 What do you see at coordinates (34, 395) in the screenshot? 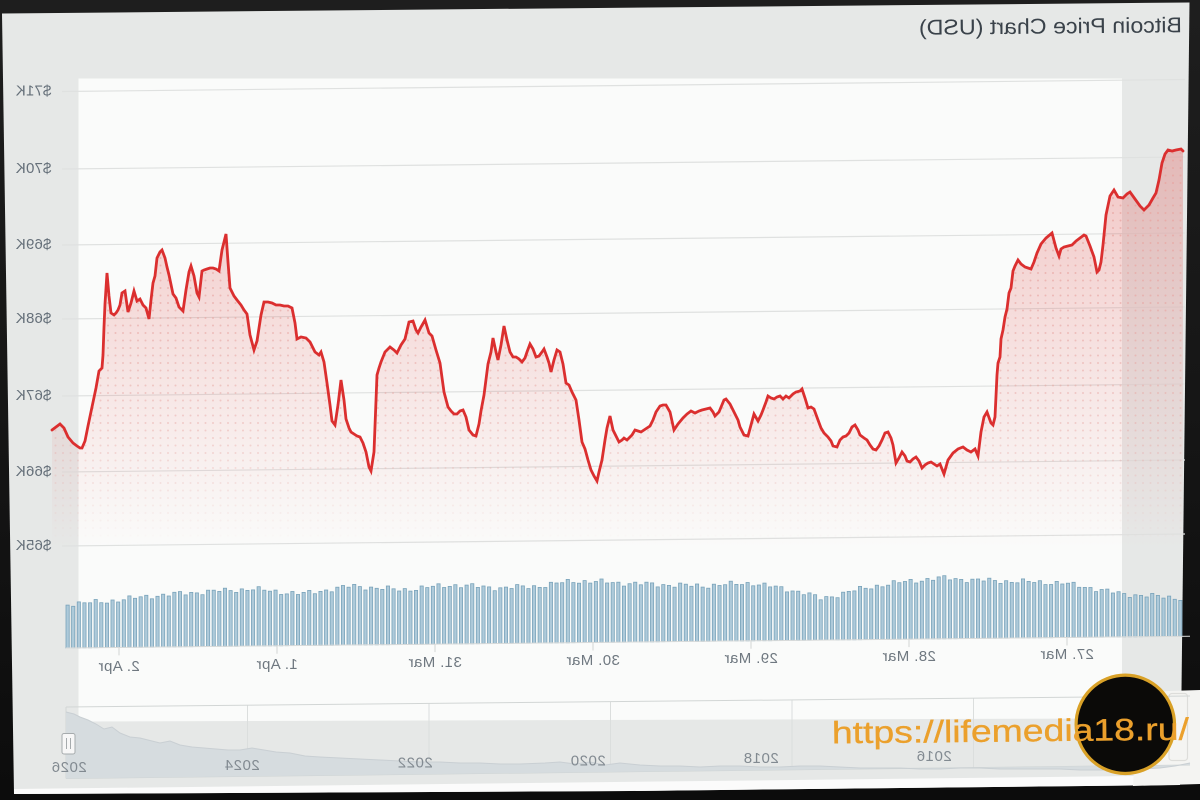
I see `svg-text: $67K` at bounding box center [34, 395].